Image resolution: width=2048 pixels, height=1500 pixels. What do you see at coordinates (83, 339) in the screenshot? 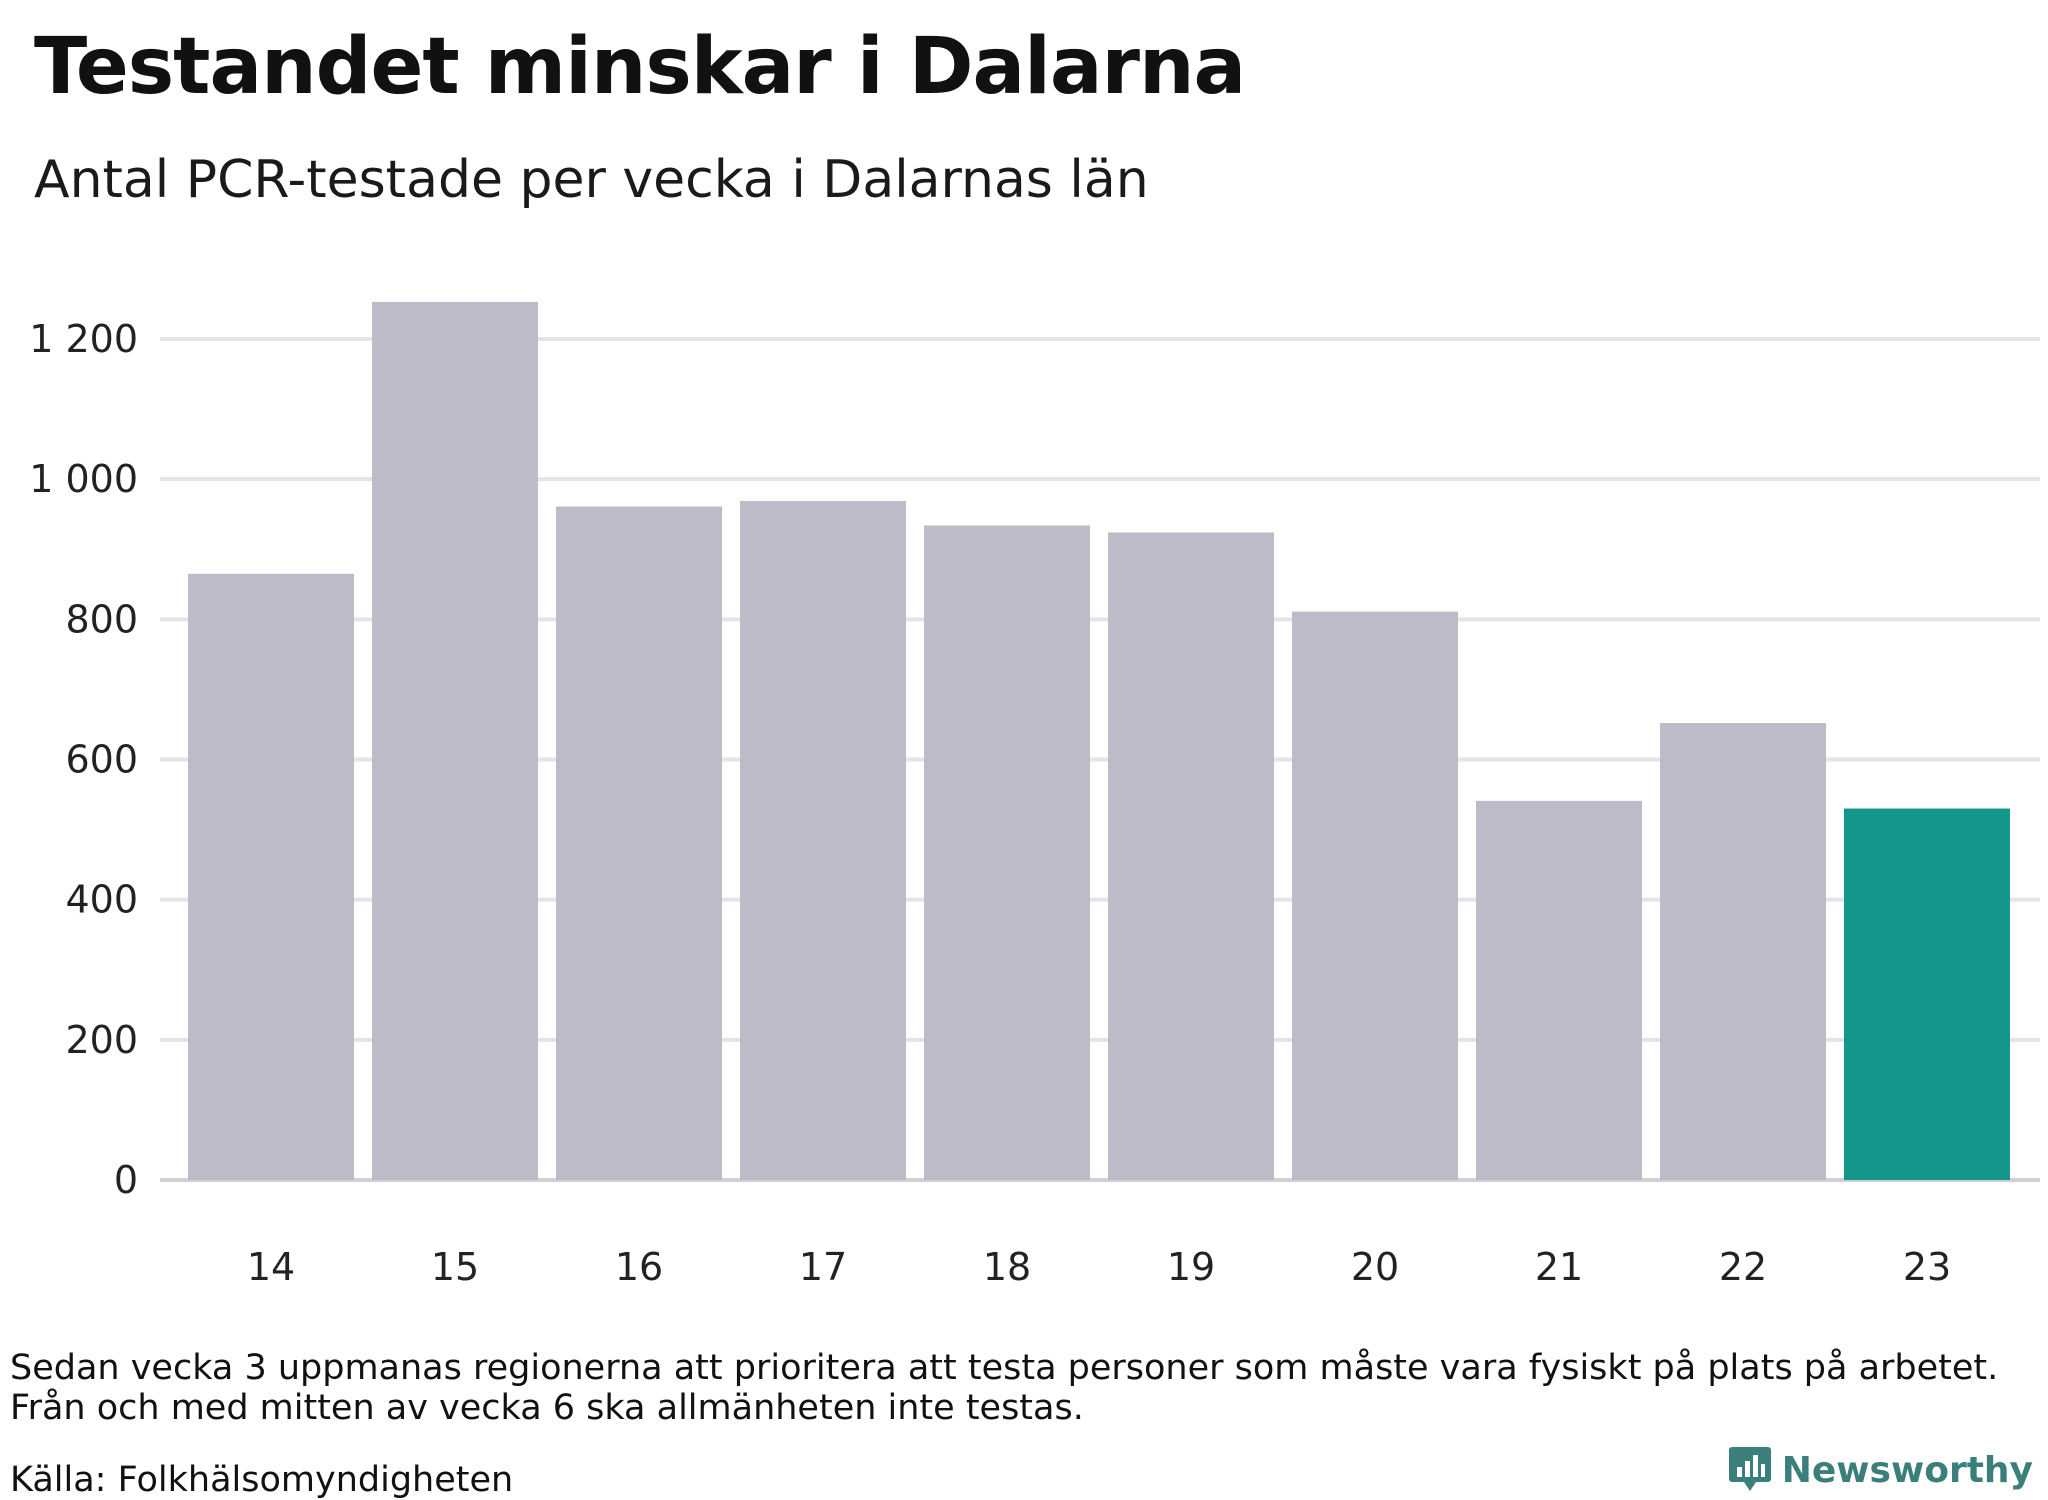
I see `y-tick-label: 1 200` at bounding box center [83, 339].